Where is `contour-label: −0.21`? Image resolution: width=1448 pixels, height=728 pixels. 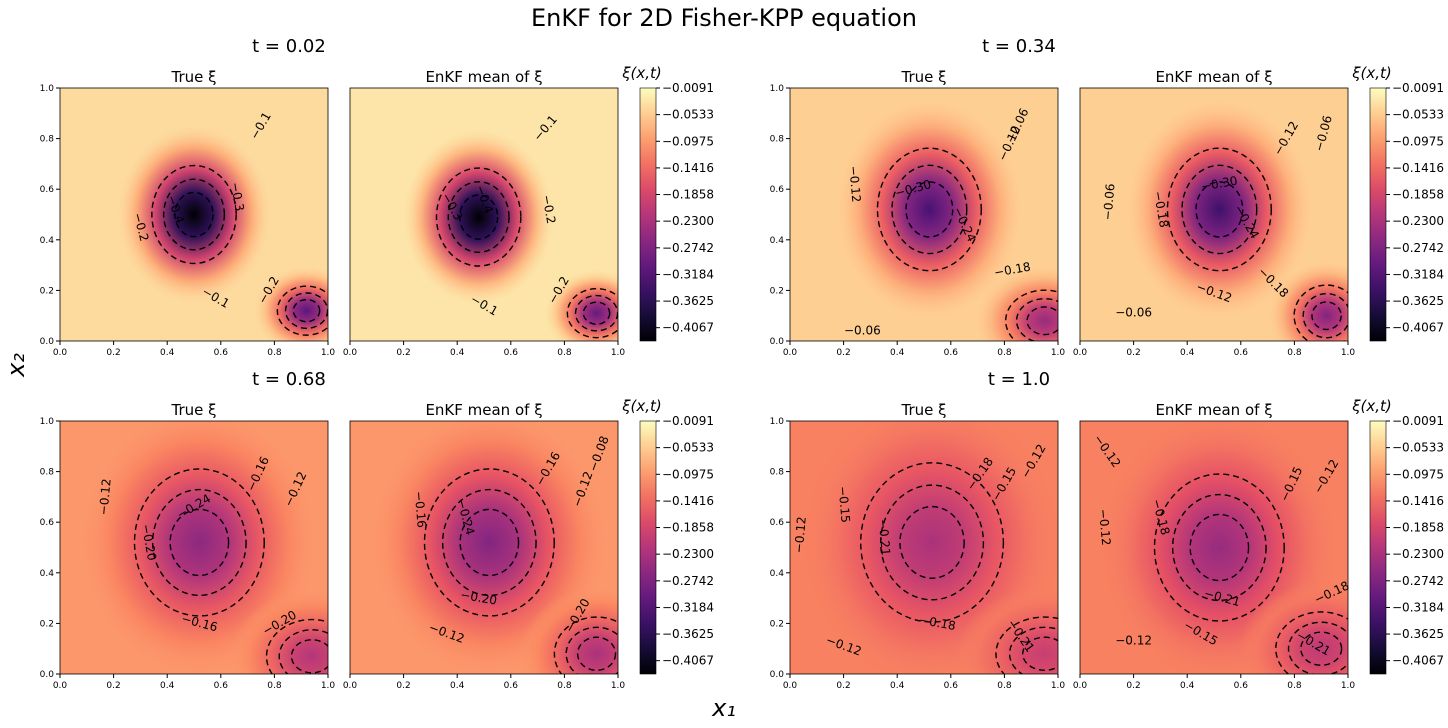 contour-label: −0.21 is located at coordinates (884, 537).